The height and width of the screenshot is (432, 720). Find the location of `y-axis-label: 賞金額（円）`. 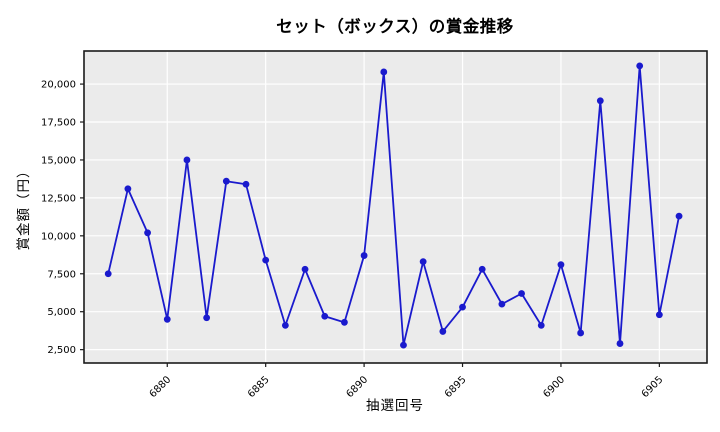

y-axis-label: 賞金額（円） is located at coordinates (24, 207).